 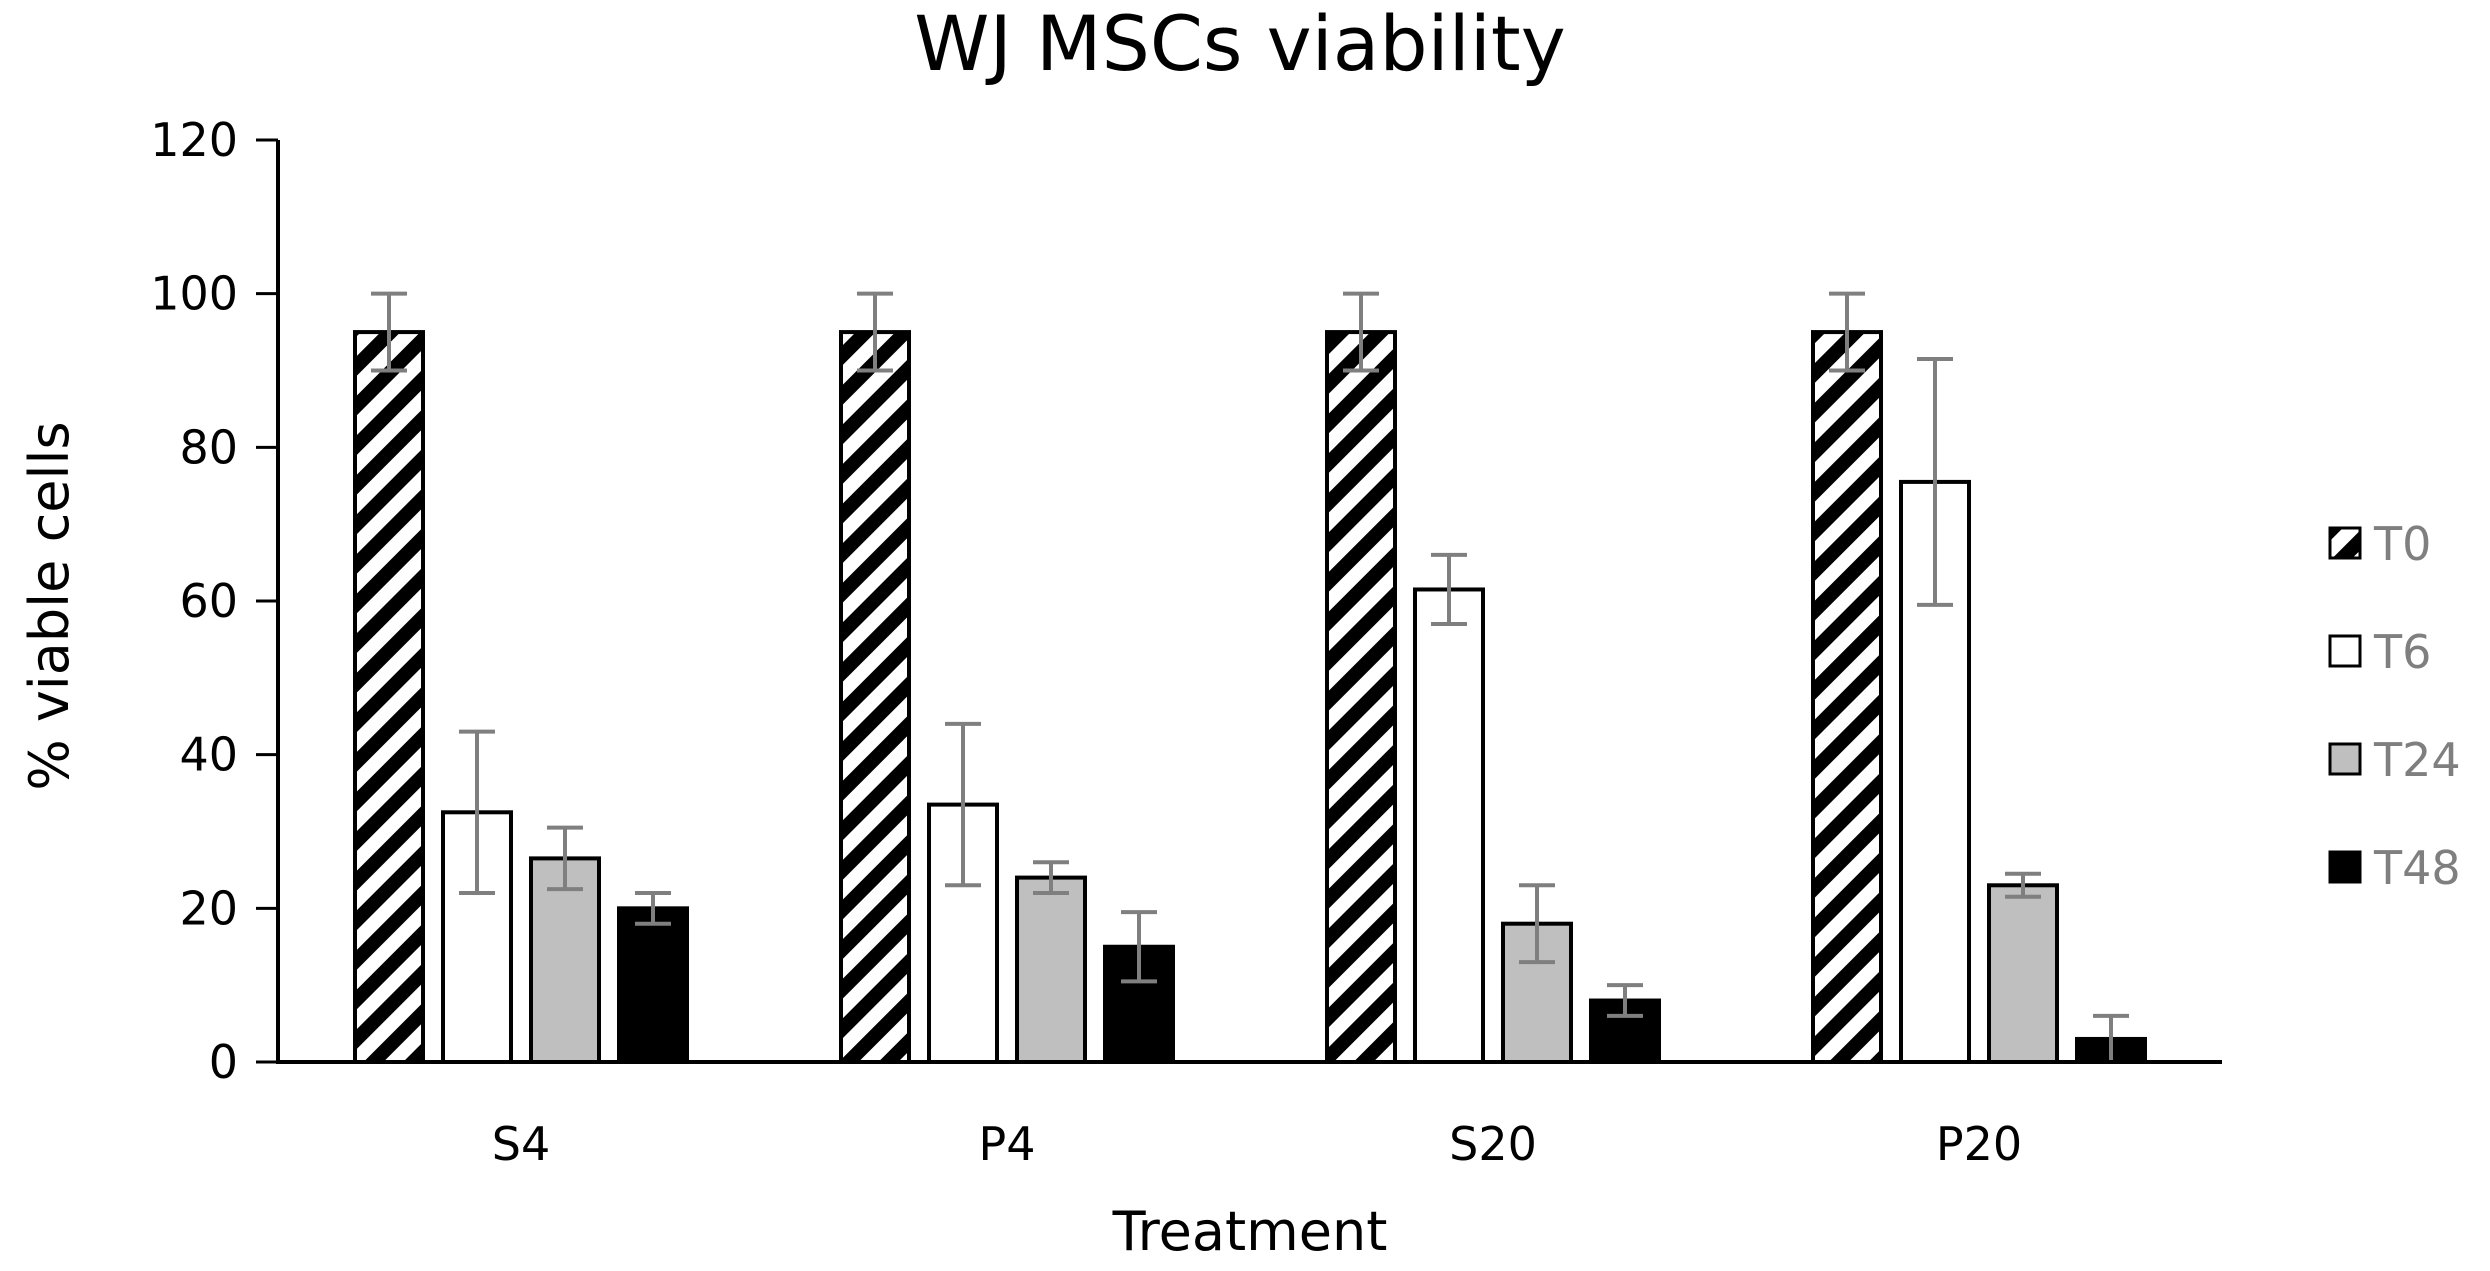 What do you see at coordinates (2345, 543) in the screenshot?
I see `legend-swatch-t0` at bounding box center [2345, 543].